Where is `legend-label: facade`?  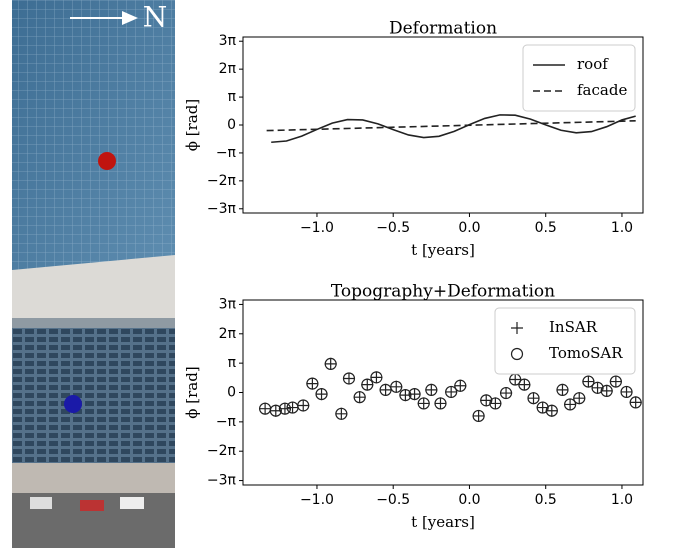 legend-label: facade is located at coordinates (602, 90).